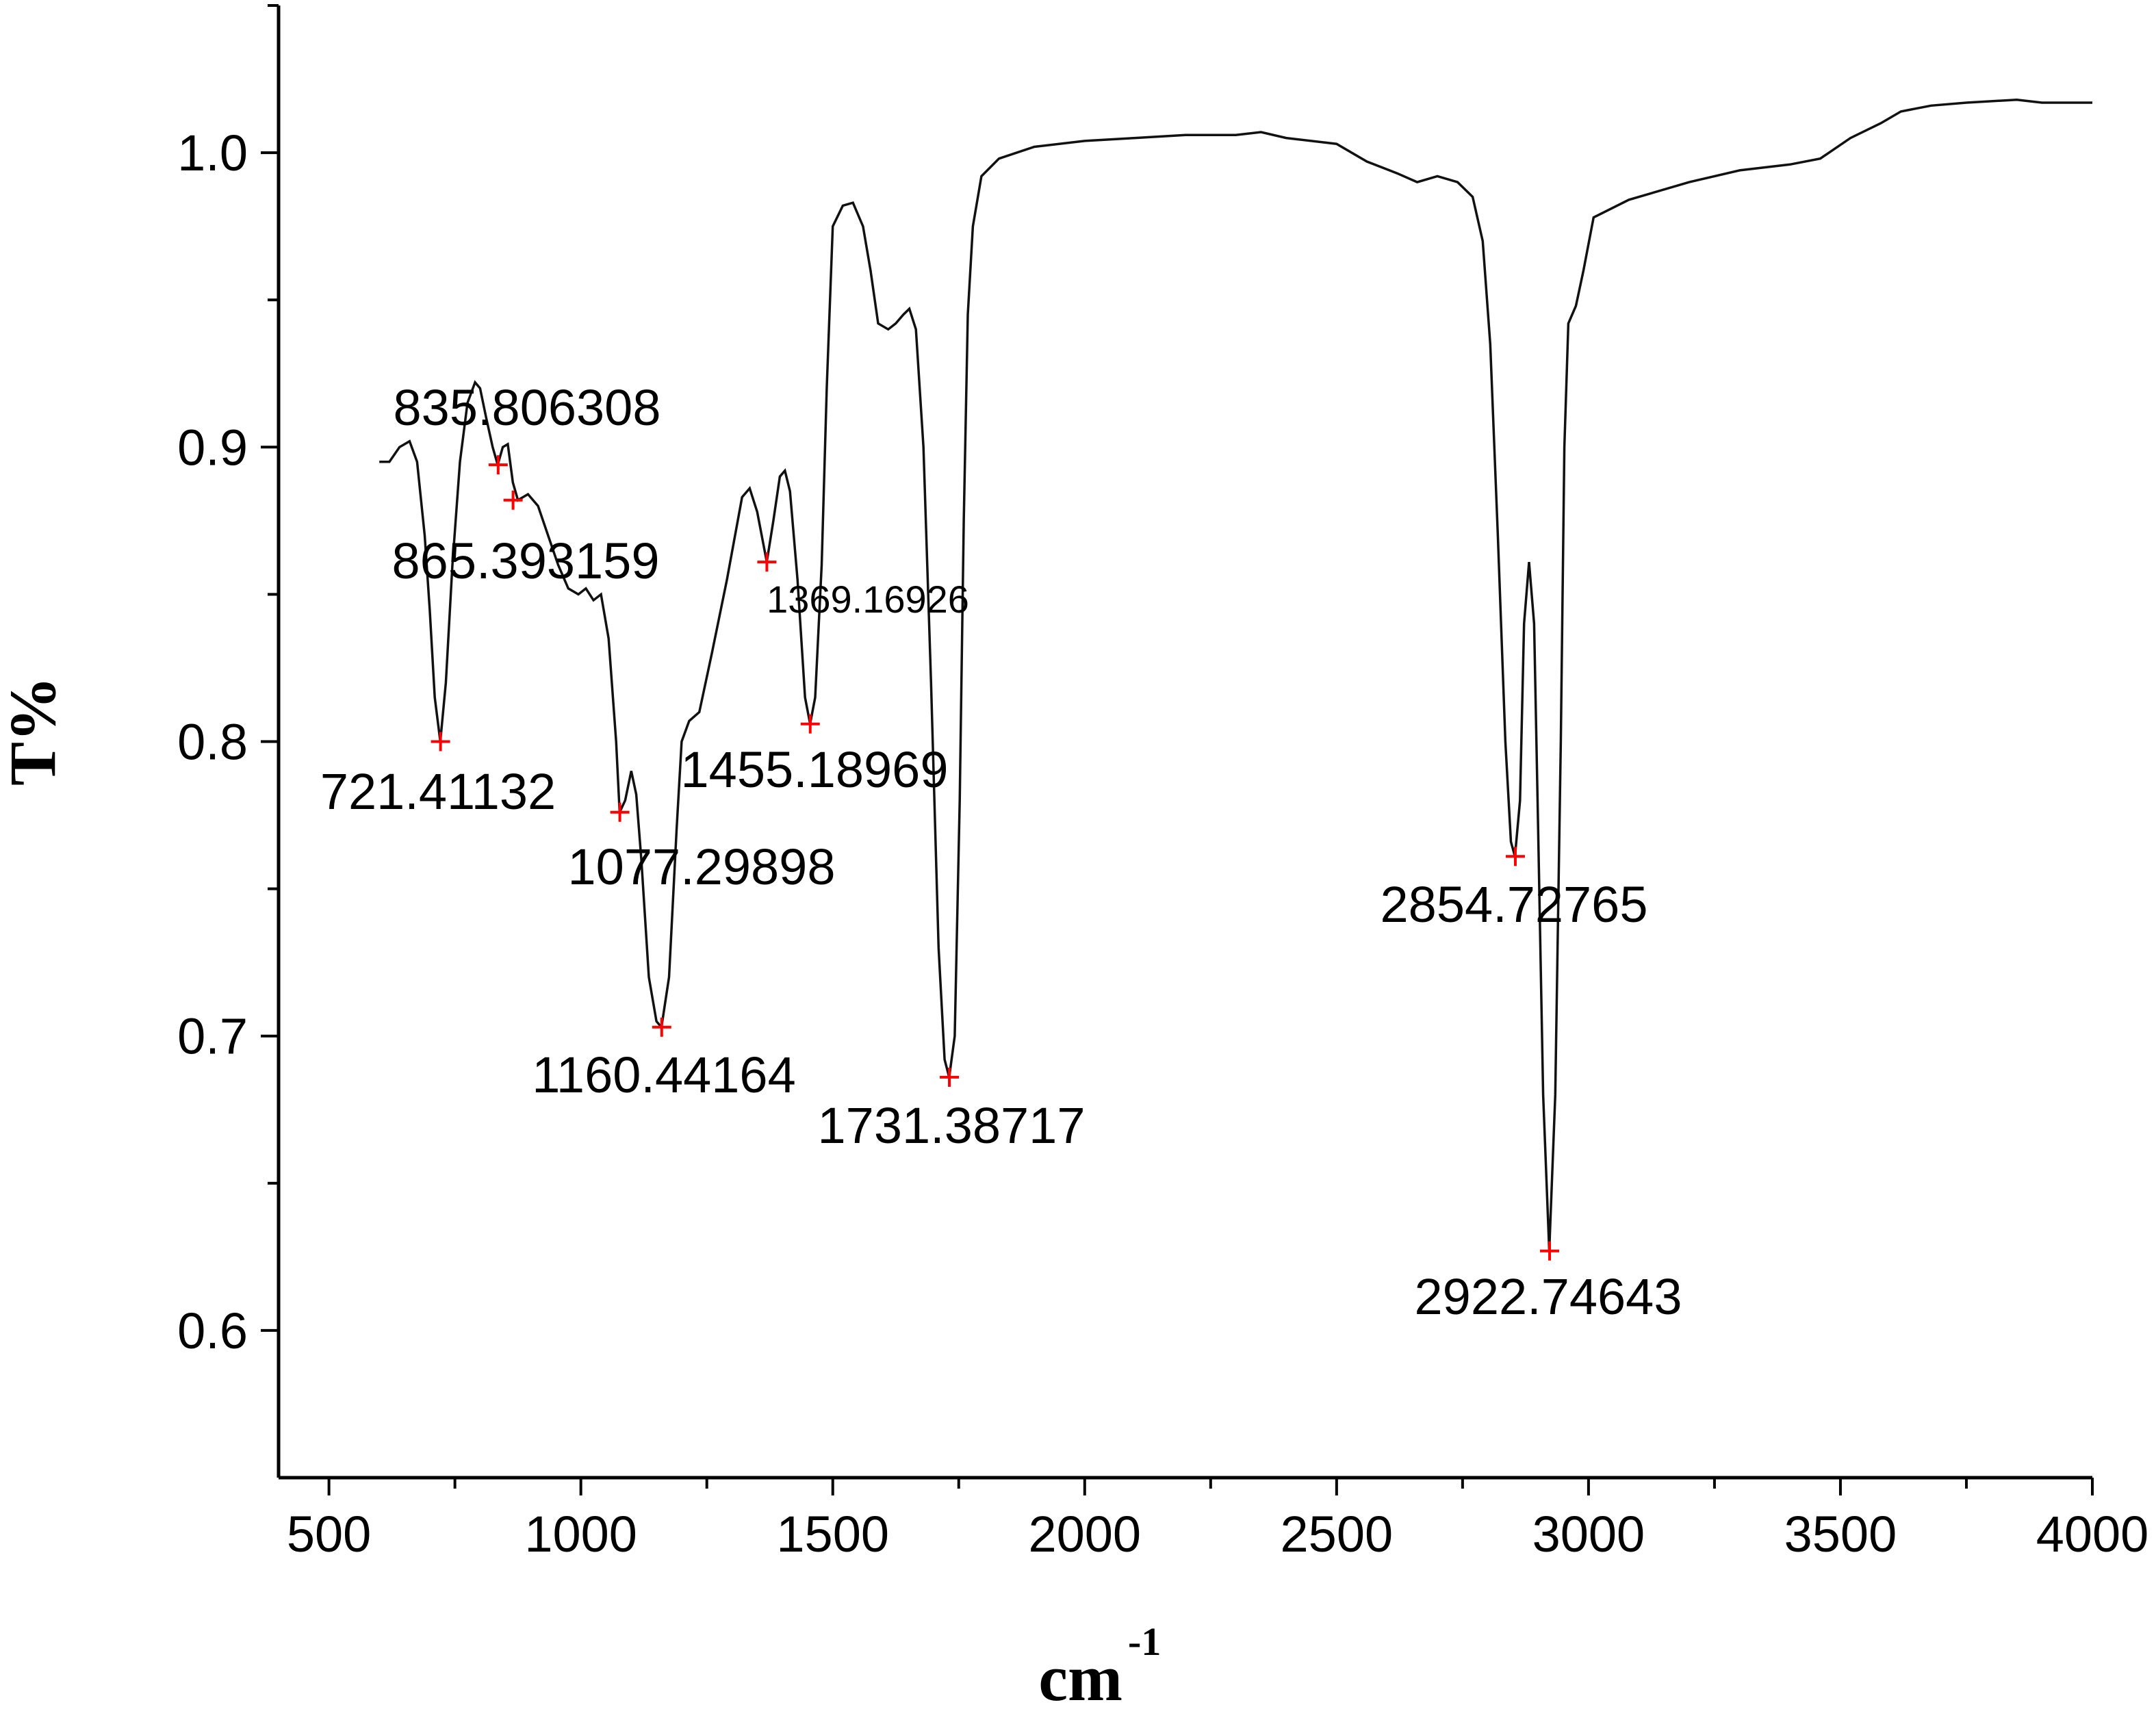  Describe the element at coordinates (1144, 1641) in the screenshot. I see `x-axis-title-superscript: -1` at that location.